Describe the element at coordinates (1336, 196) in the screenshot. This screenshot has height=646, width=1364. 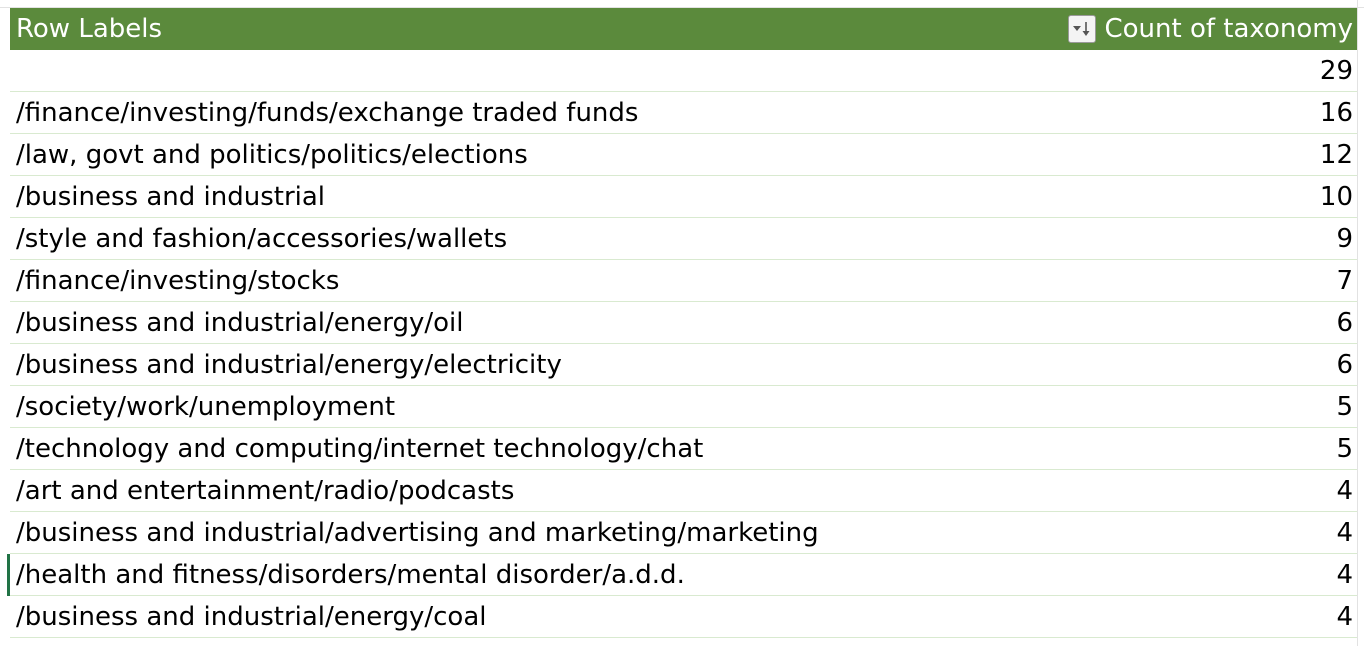
I see `count-cell: 10` at that location.